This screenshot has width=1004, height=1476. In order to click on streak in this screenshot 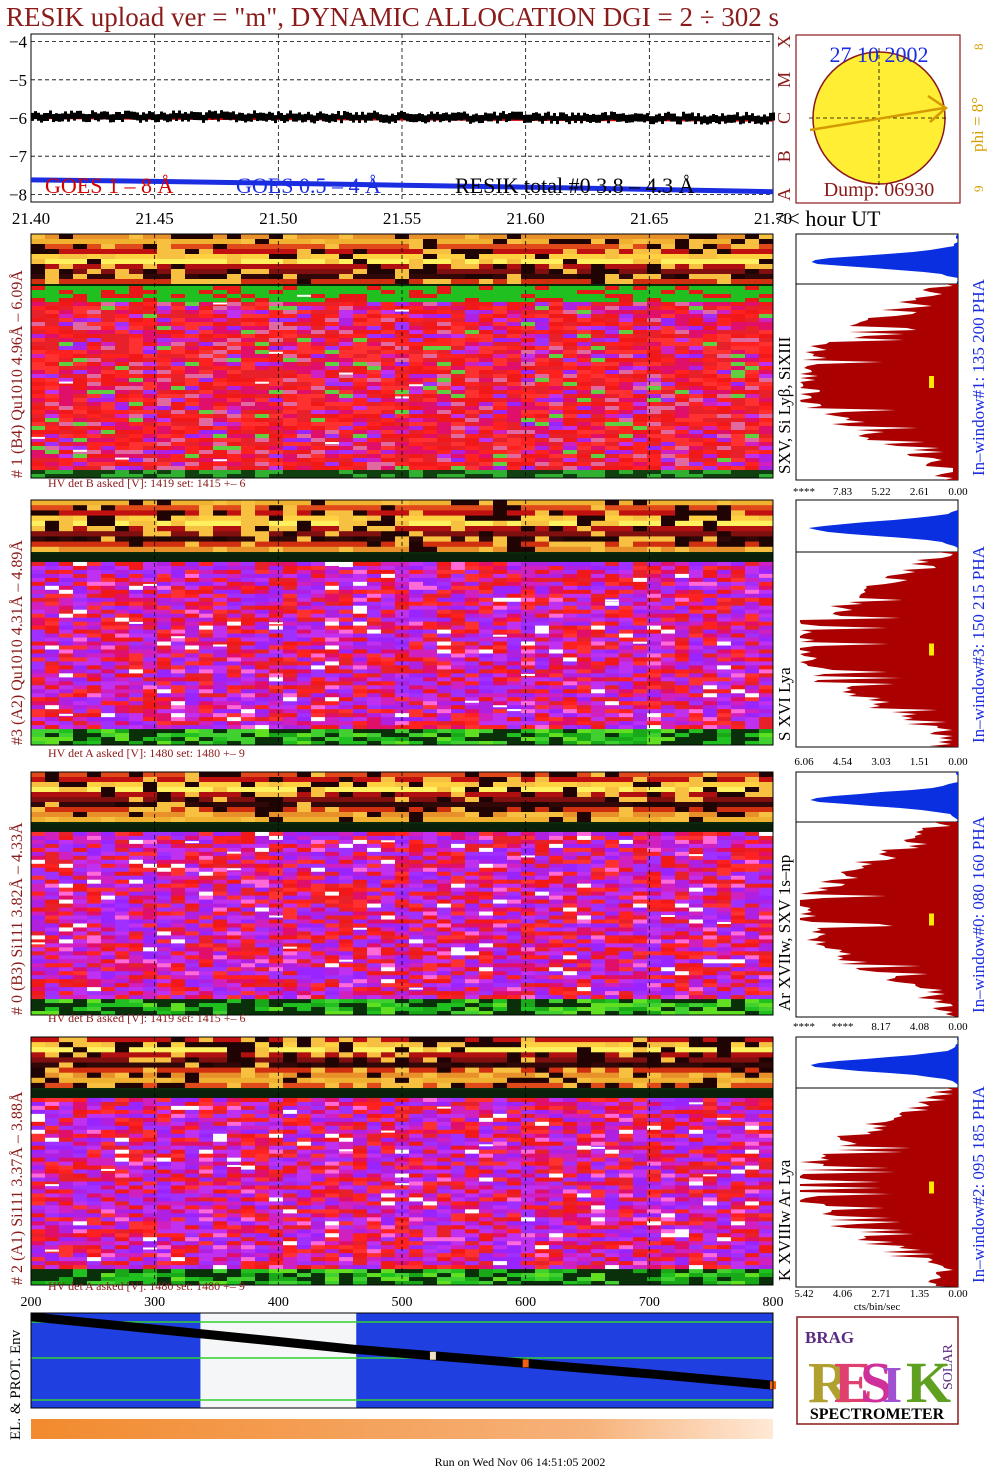, I will do `click(66, 382)`.